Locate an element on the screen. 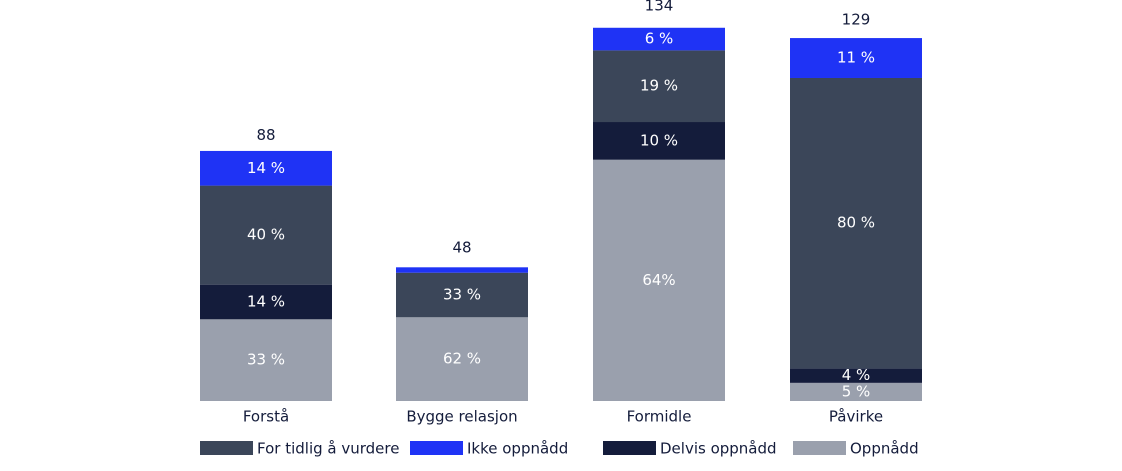  legend-label: Ikke oppnådd is located at coordinates (517, 449).